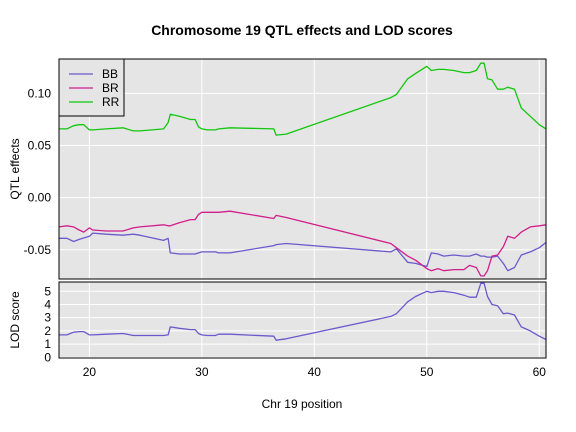  Describe the element at coordinates (47, 304) in the screenshot. I see `lod-y-tick-label: 4` at that location.